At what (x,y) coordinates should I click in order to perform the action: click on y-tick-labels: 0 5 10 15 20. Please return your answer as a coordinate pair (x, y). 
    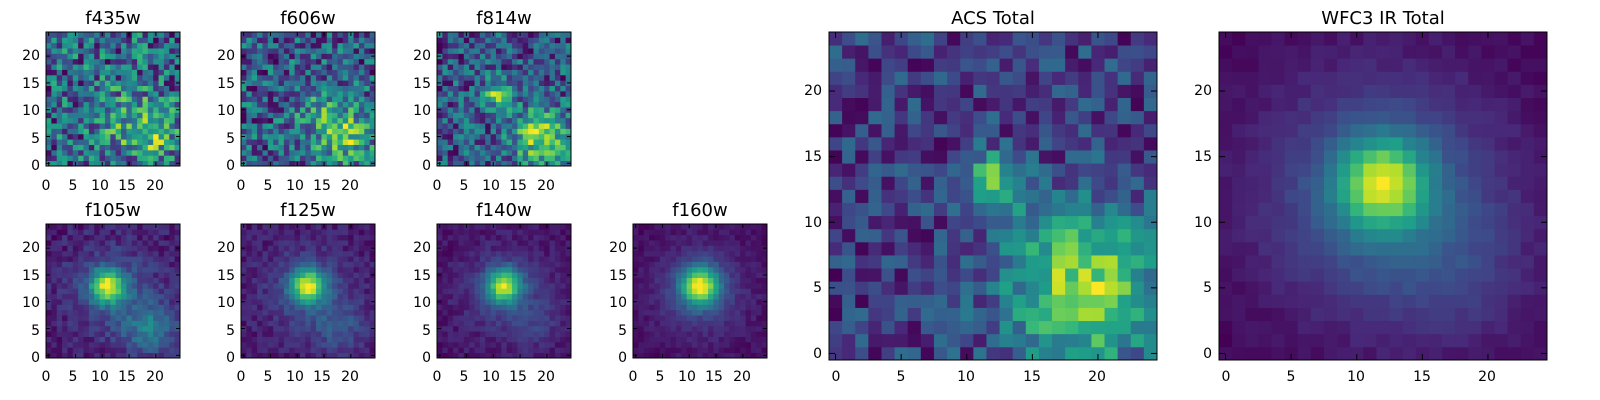
    Looking at the image, I should click on (31, 303).